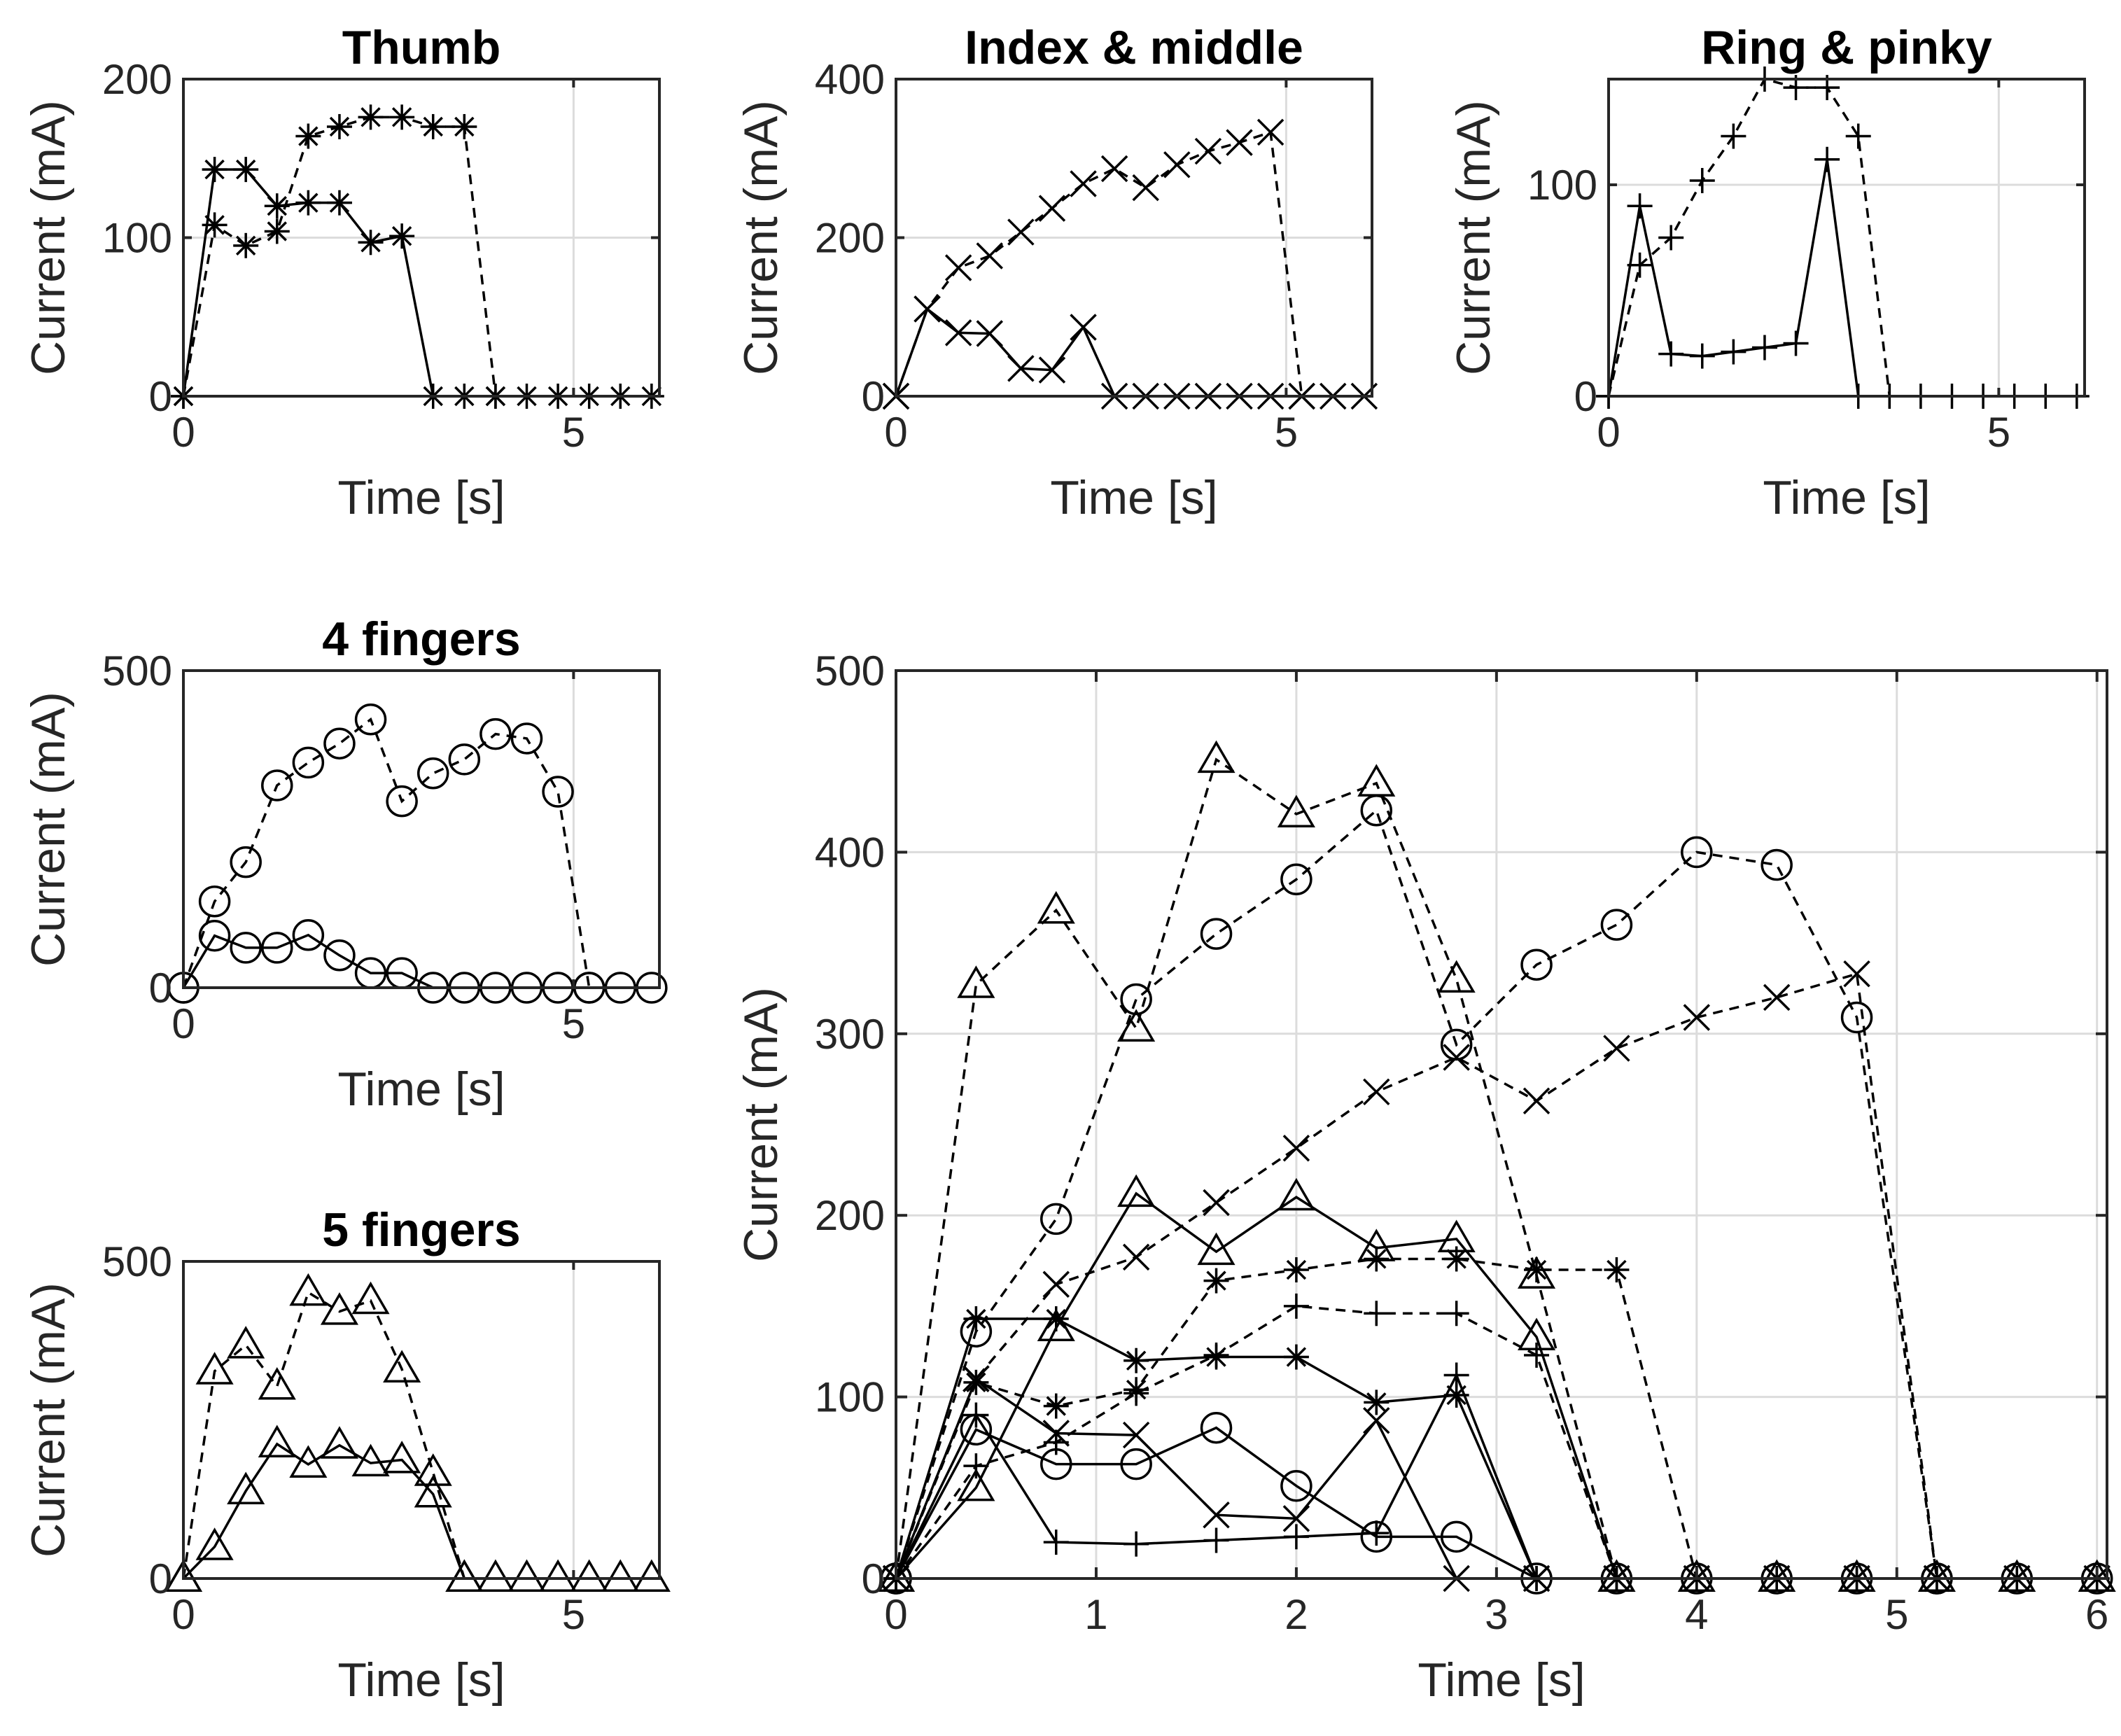 The height and width of the screenshot is (1736, 2121). I want to click on chart-title: Index & middle, so click(1134, 47).